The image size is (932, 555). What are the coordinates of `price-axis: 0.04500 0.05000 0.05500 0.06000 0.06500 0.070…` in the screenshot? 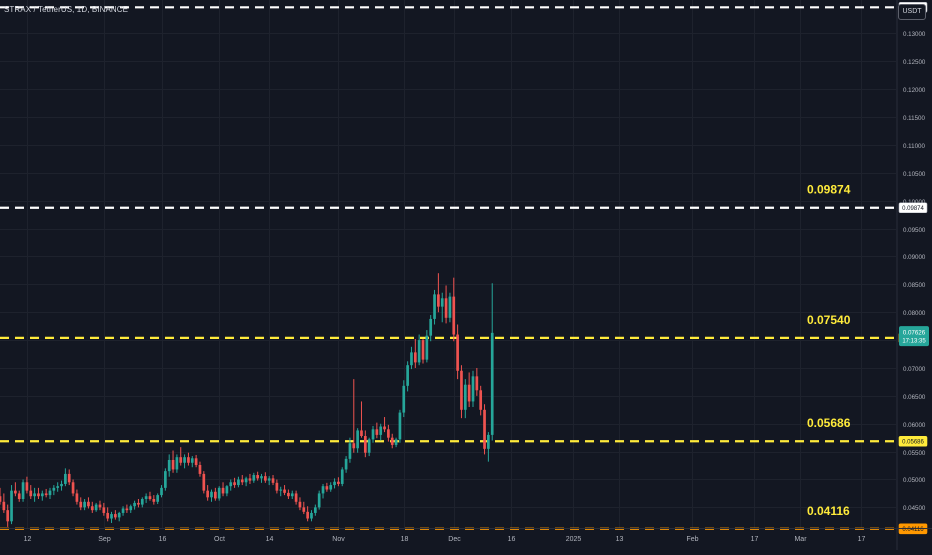 It's located at (912, 275).